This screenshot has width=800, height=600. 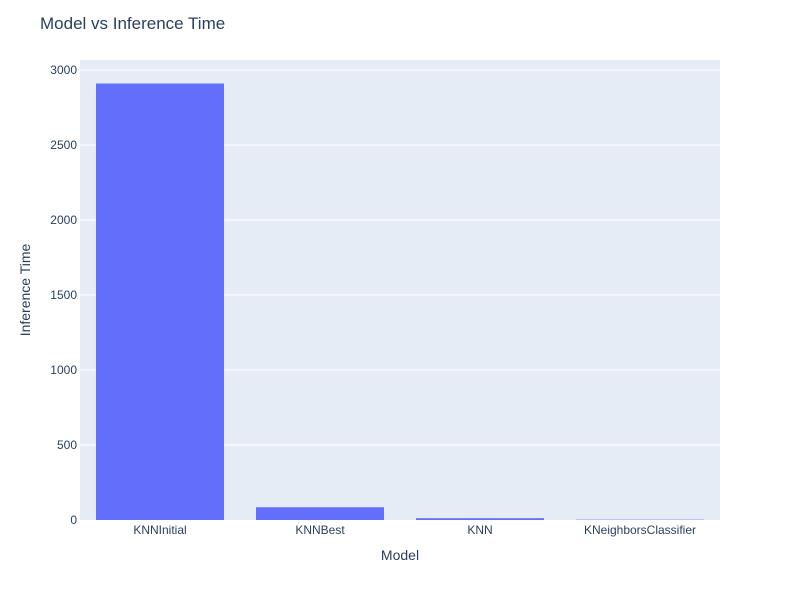 I want to click on x-axis-ticks: KNNInitial KNNBest KNN KNeighborsClassifier, so click(x=414, y=530).